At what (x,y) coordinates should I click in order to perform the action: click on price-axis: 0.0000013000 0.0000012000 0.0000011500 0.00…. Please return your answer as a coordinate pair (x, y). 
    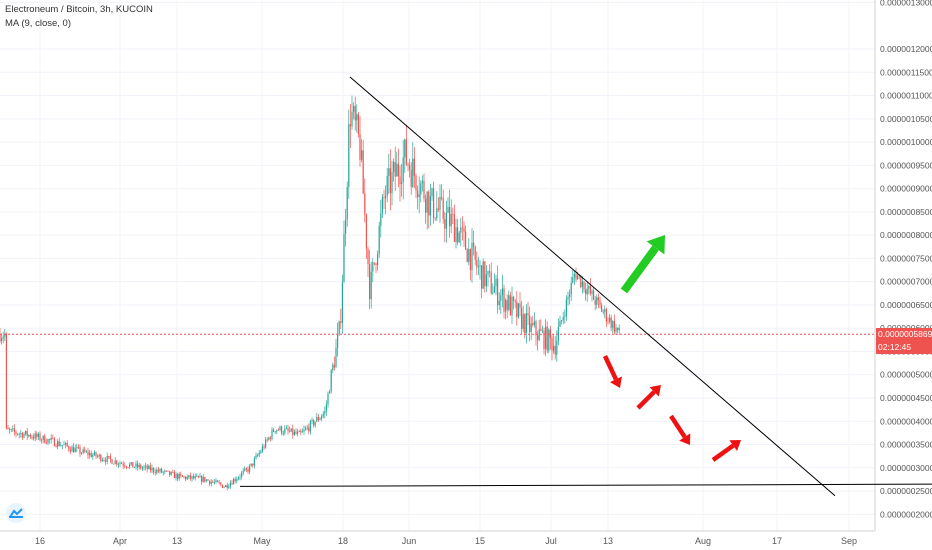
    Looking at the image, I should click on (906, 259).